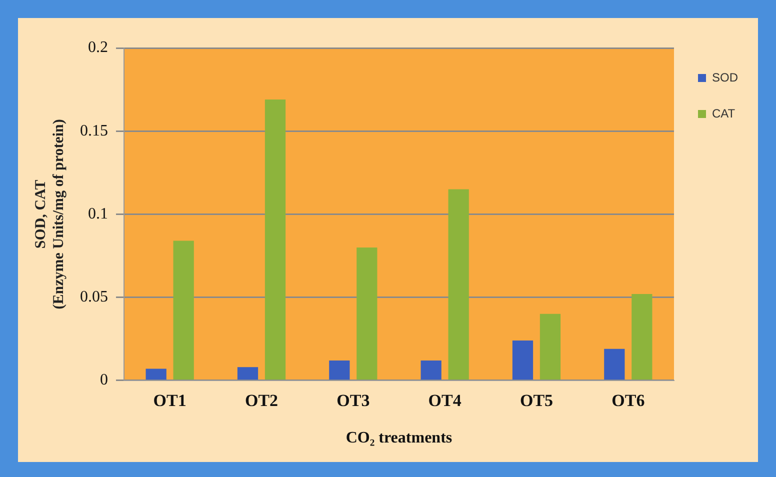  Describe the element at coordinates (353, 400) in the screenshot. I see `x-tick-label: OT3` at that location.